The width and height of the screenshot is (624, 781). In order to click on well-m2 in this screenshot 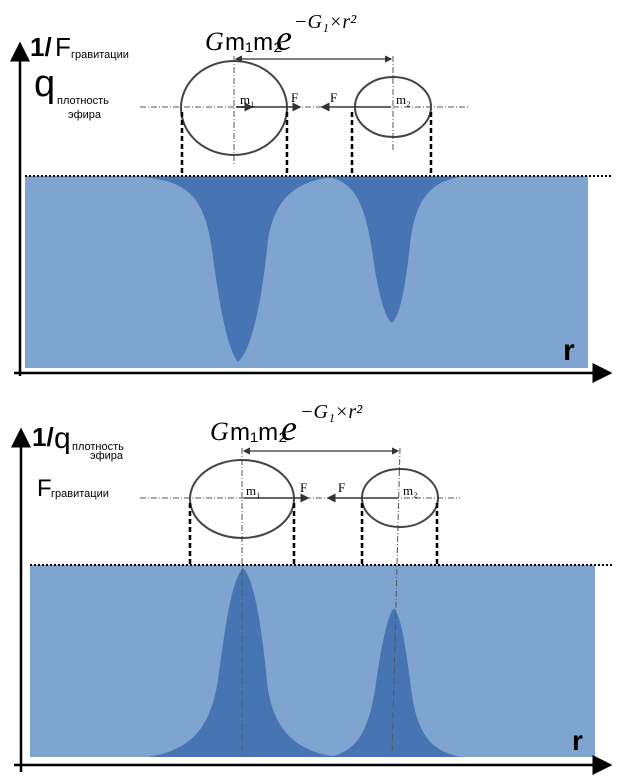, I will do `click(394, 250)`.